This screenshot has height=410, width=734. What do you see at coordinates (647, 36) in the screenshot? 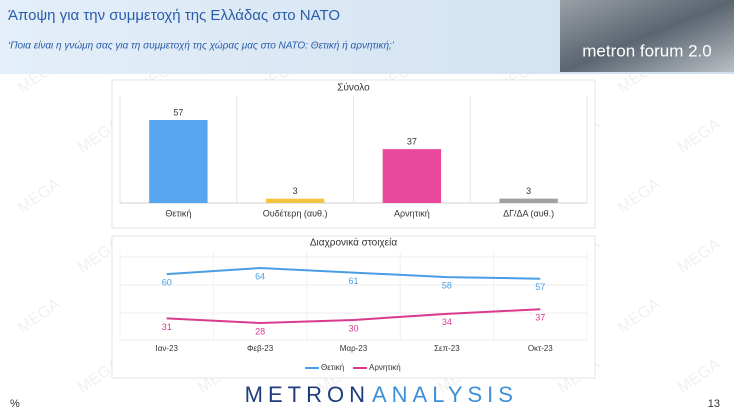
I see `logo-image` at bounding box center [647, 36].